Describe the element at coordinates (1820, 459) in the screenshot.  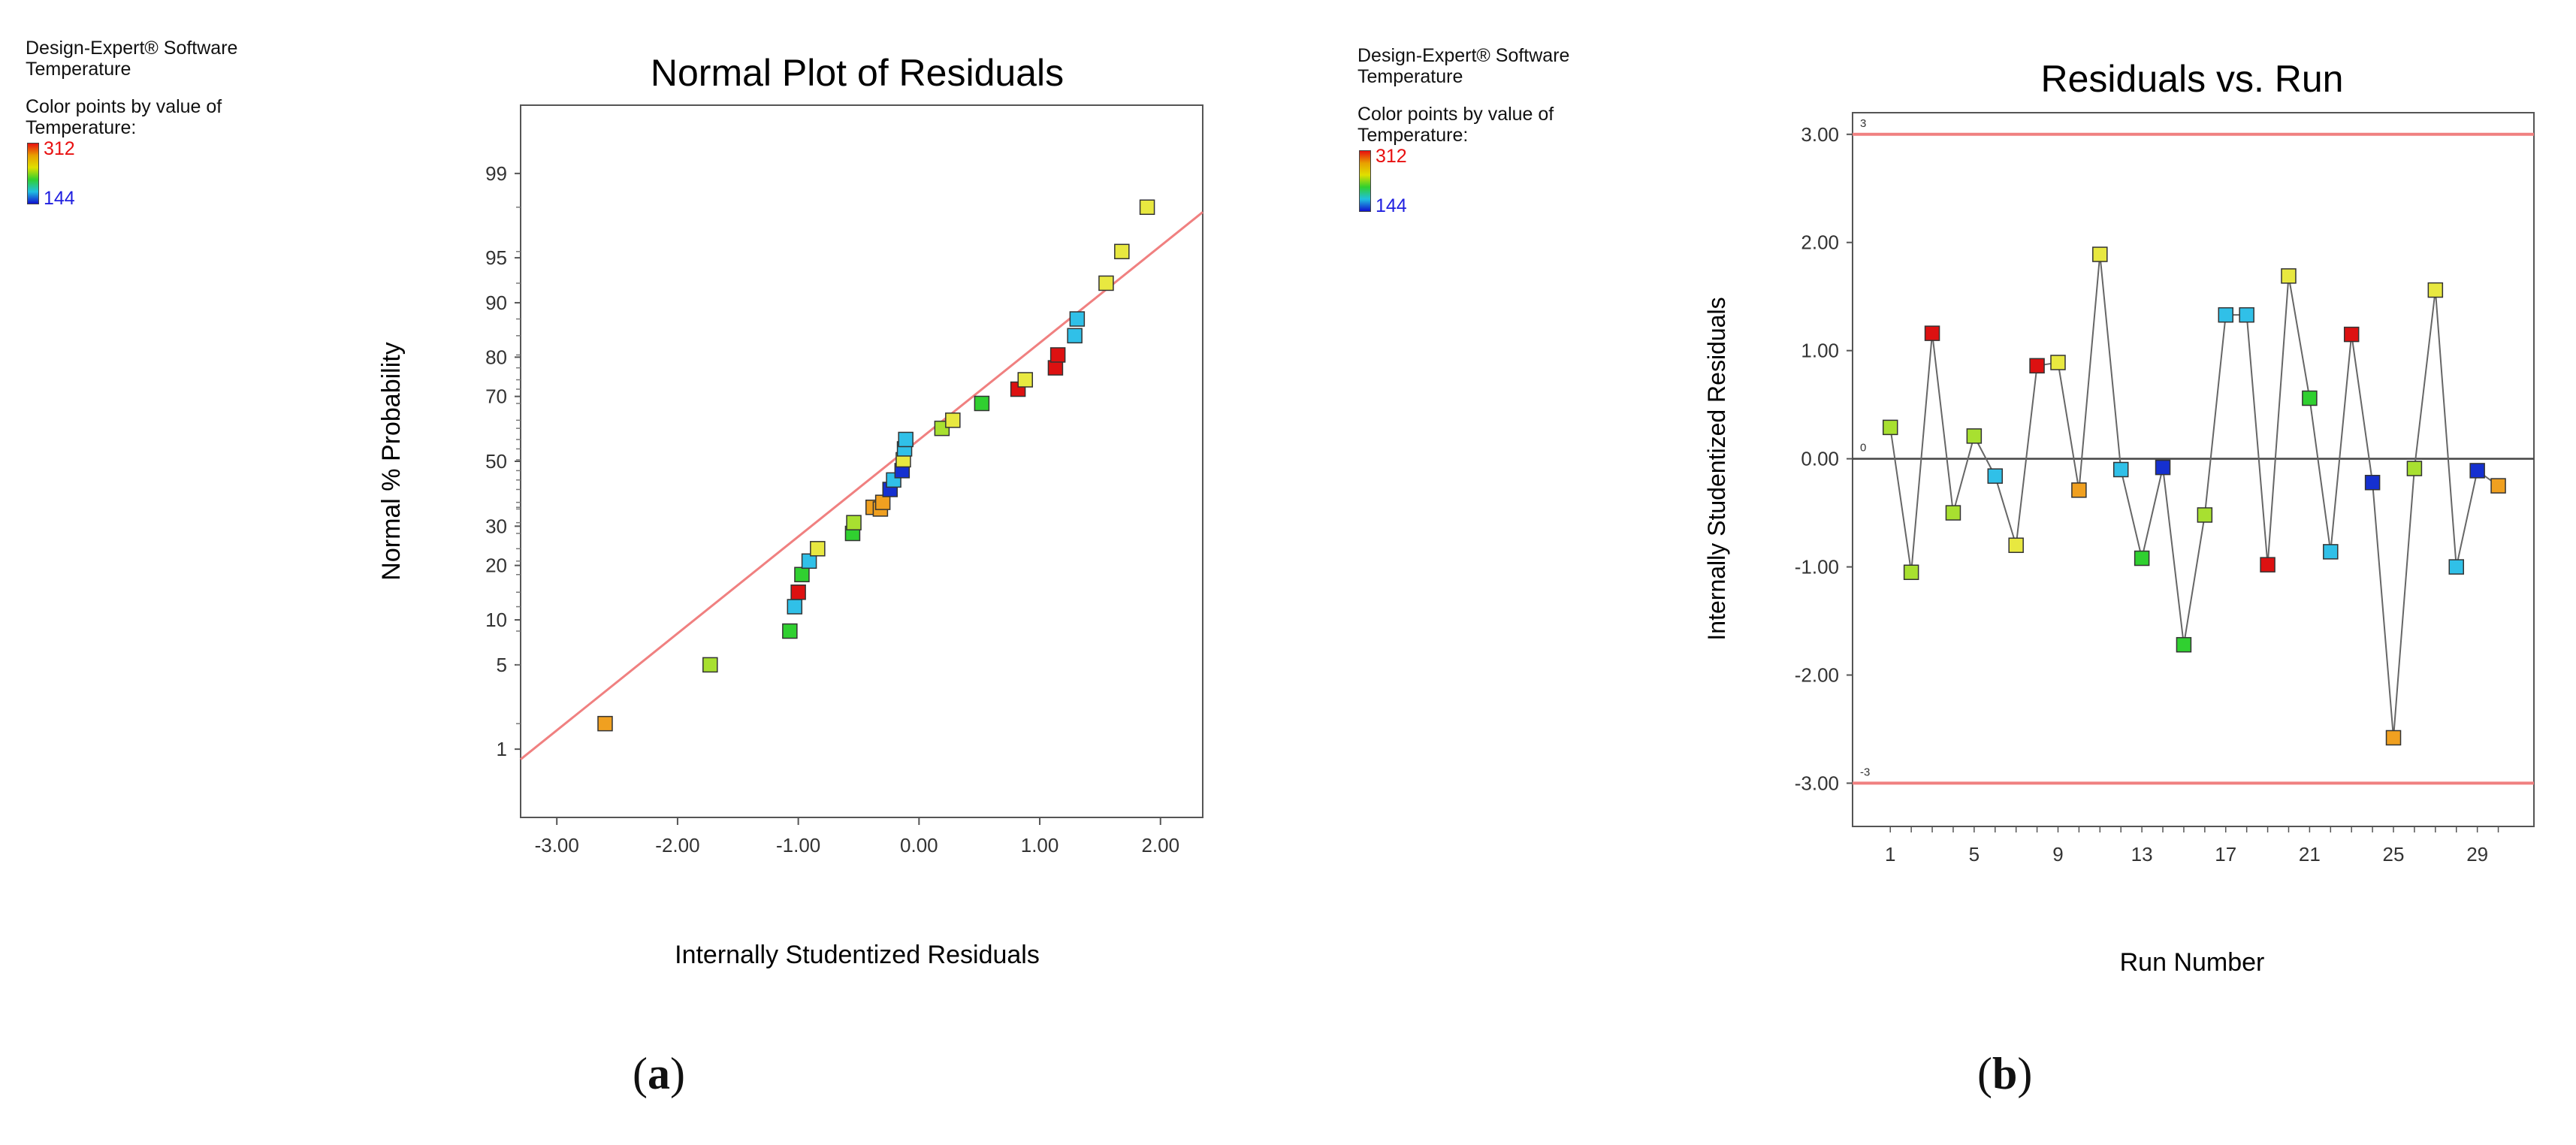
I see `y-tick-label: 0.00` at that location.